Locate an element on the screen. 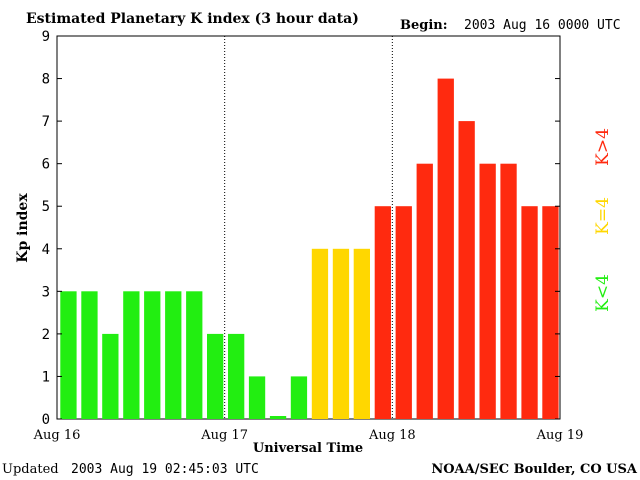 The height and width of the screenshot is (480, 640). y-tick-label: 0 is located at coordinates (46, 420).